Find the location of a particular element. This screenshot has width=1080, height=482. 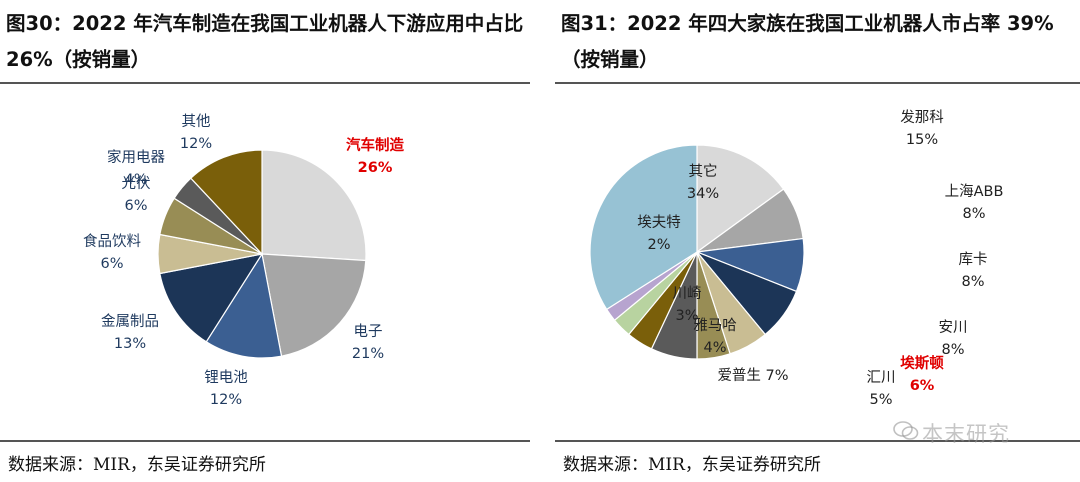

slice-value-label-8: 12% is located at coordinates (196, 144).